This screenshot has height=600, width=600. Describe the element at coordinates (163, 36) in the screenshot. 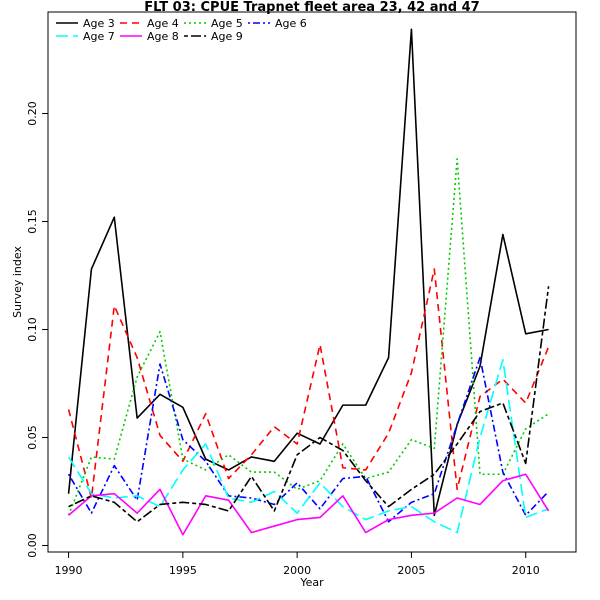

I see `legend-label: Age 8` at that location.